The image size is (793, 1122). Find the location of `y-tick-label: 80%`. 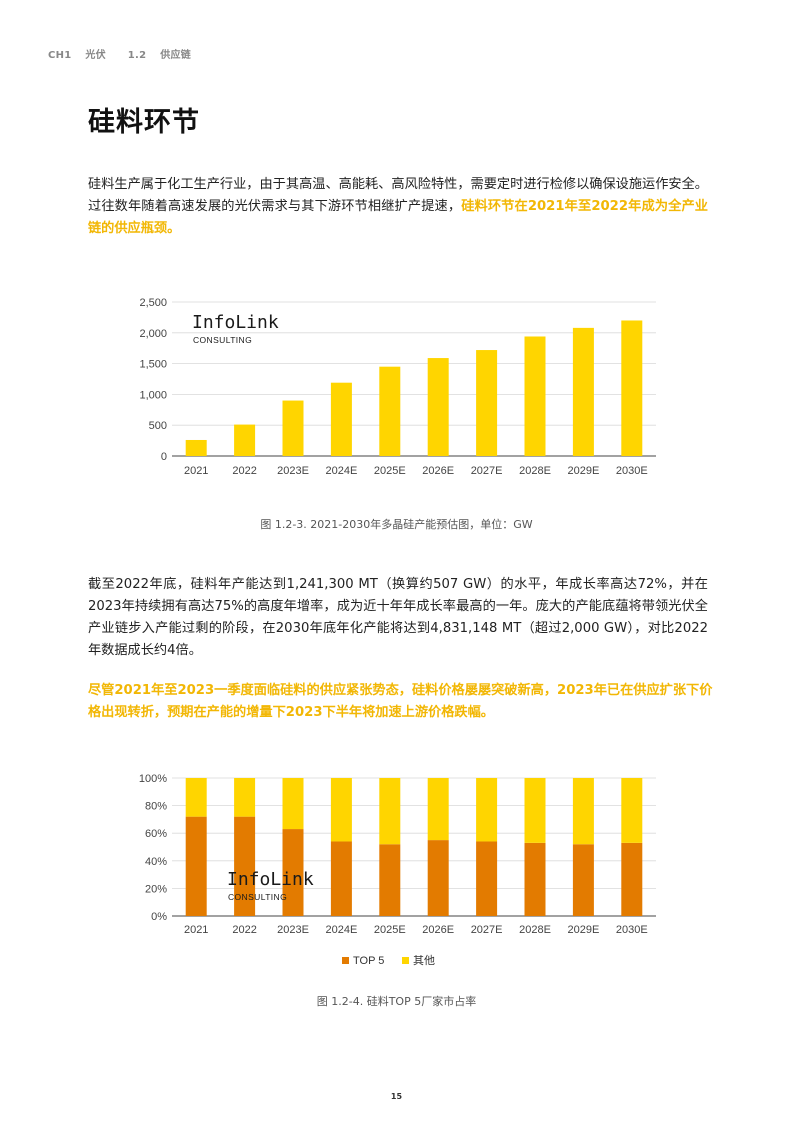

y-tick-label: 80% is located at coordinates (156, 807).